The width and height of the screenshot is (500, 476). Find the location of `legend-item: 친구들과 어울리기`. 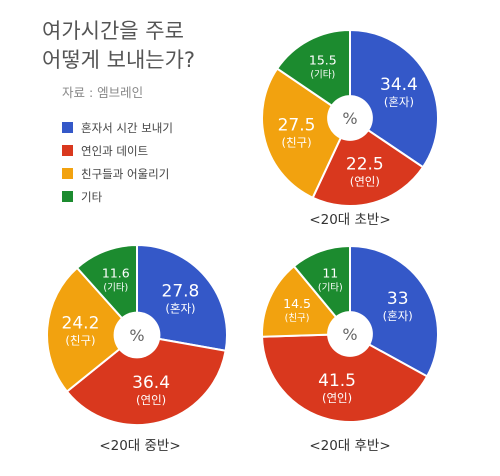

legend-item: 친구들과 어울리기 is located at coordinates (117, 173).